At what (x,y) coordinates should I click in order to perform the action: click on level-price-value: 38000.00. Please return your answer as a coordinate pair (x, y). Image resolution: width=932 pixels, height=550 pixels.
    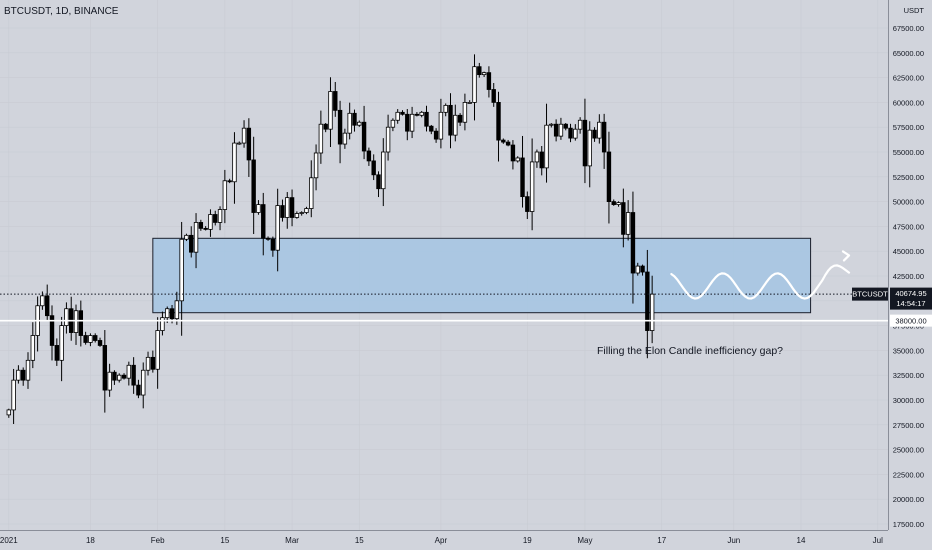
    Looking at the image, I should click on (910, 321).